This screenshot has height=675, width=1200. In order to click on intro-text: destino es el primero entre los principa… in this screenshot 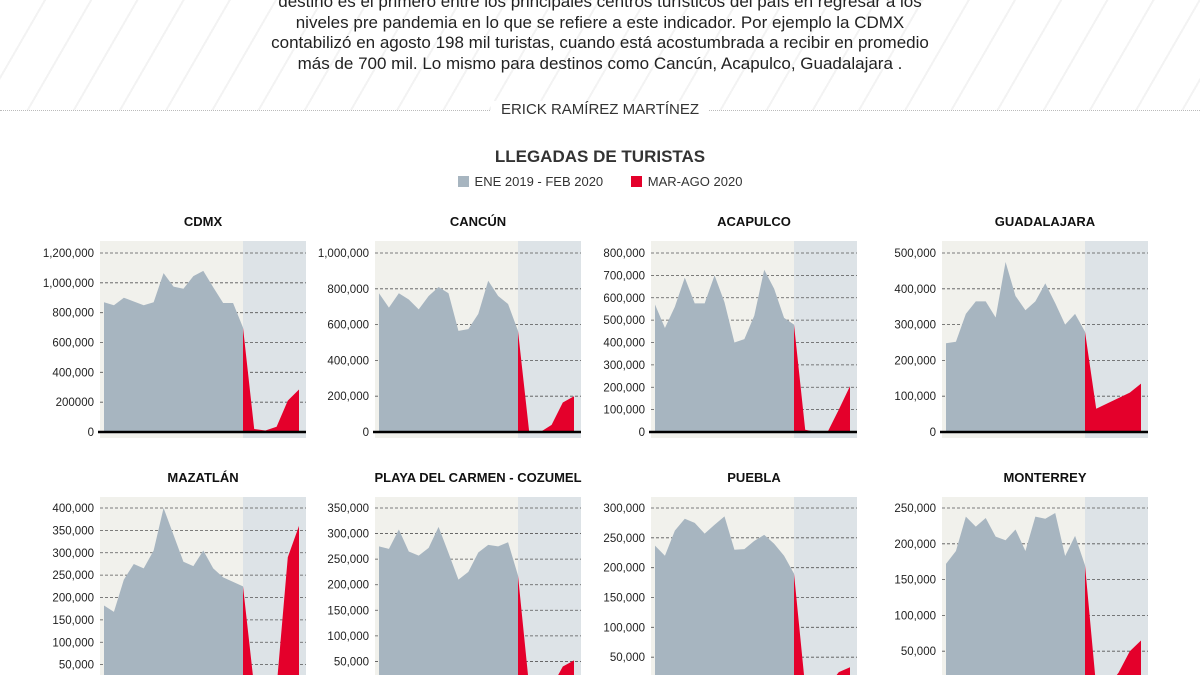, I will do `click(600, 37)`.